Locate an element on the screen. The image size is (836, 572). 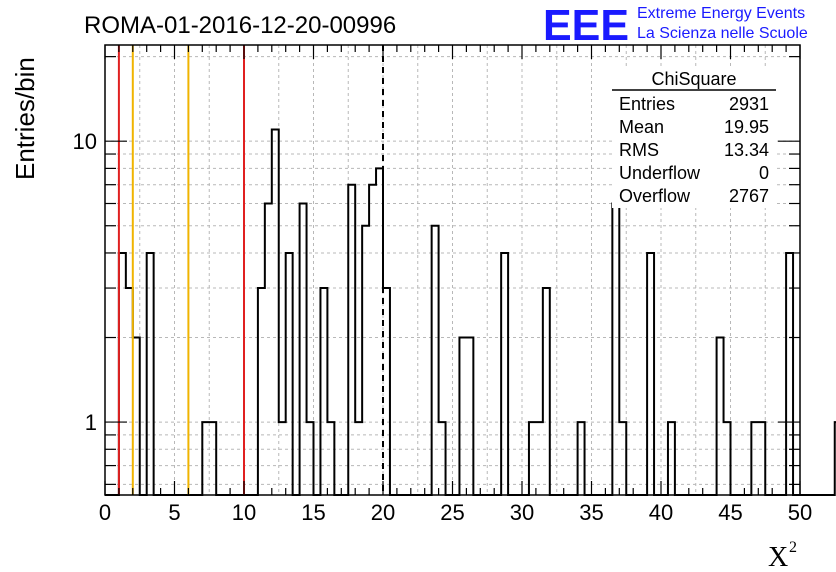
logo-line2: La Scienza nelle Scuole is located at coordinates (722, 33).